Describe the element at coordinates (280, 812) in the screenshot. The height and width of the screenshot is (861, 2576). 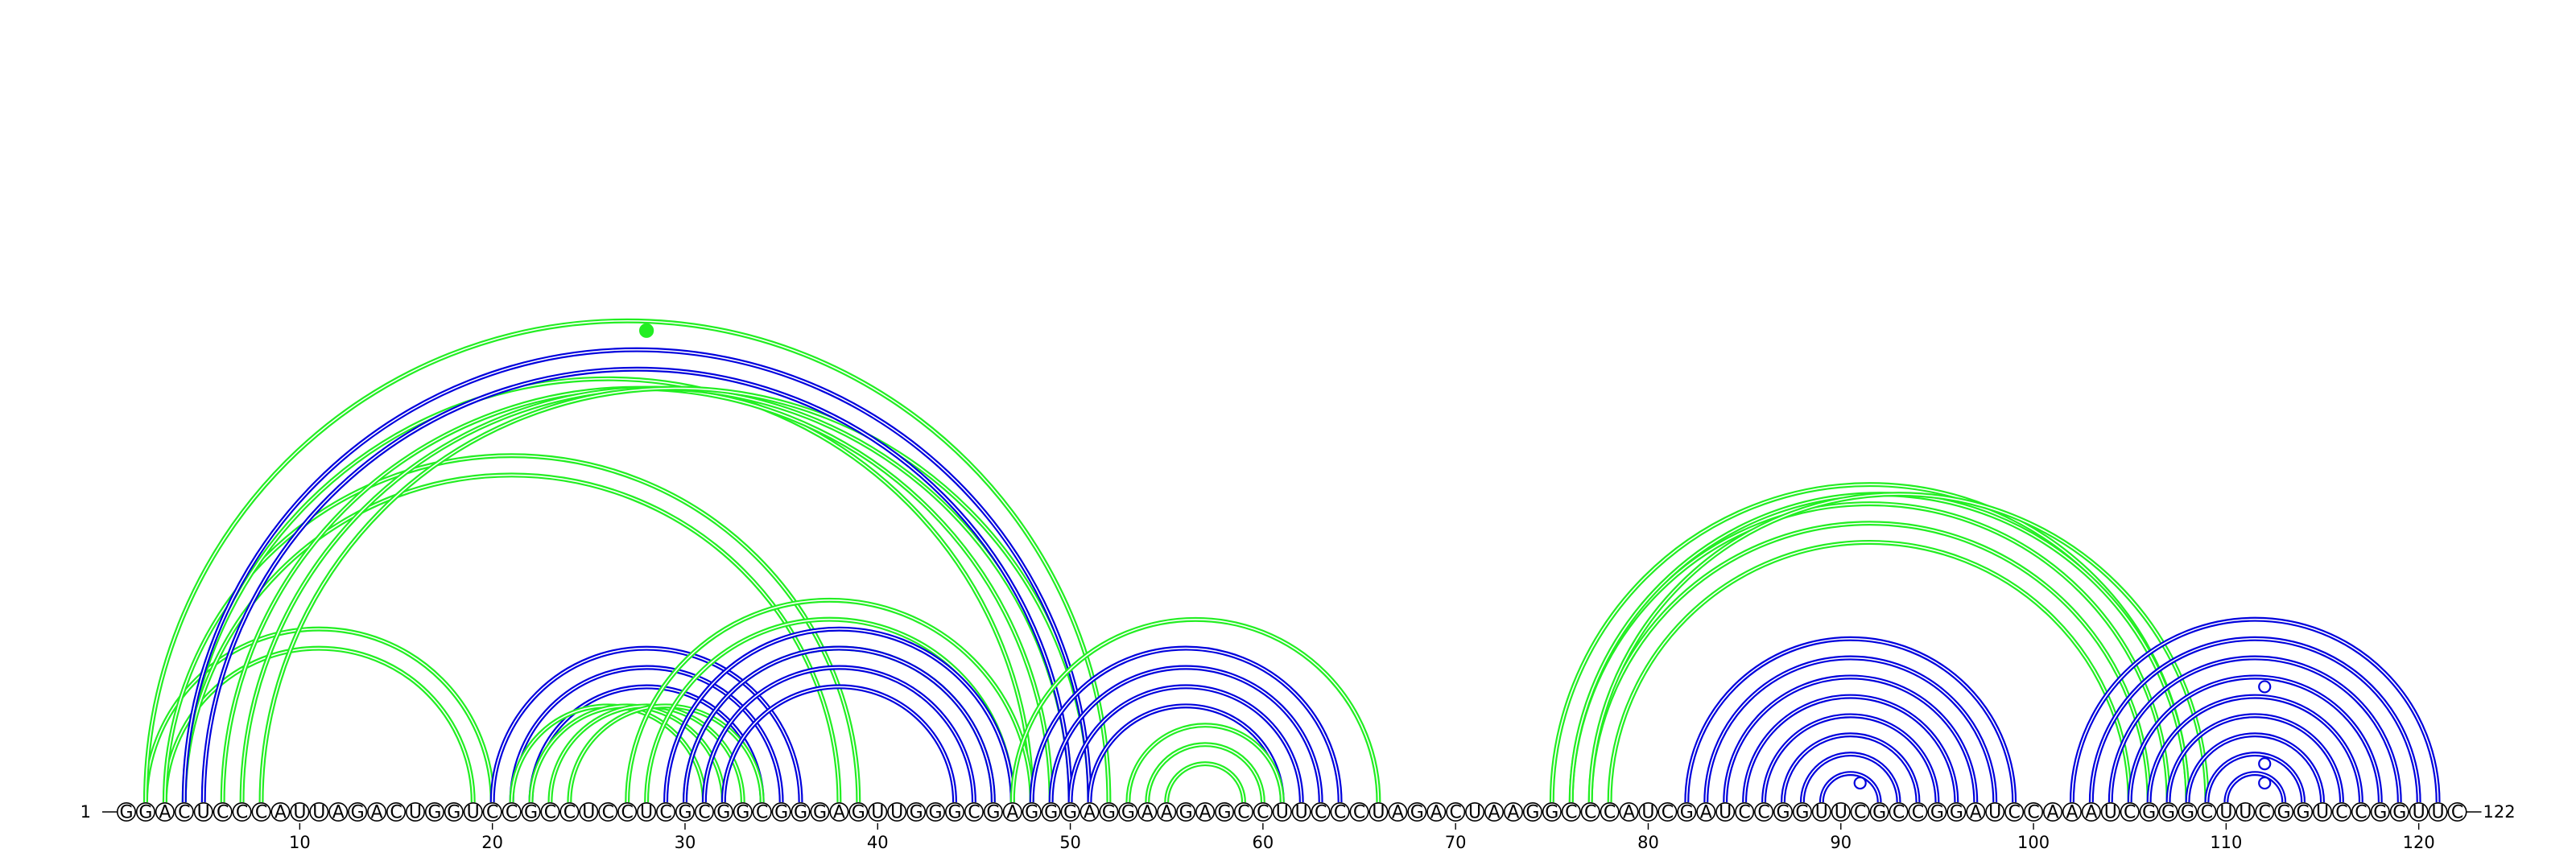
I see `nucleotide-9: A` at that location.